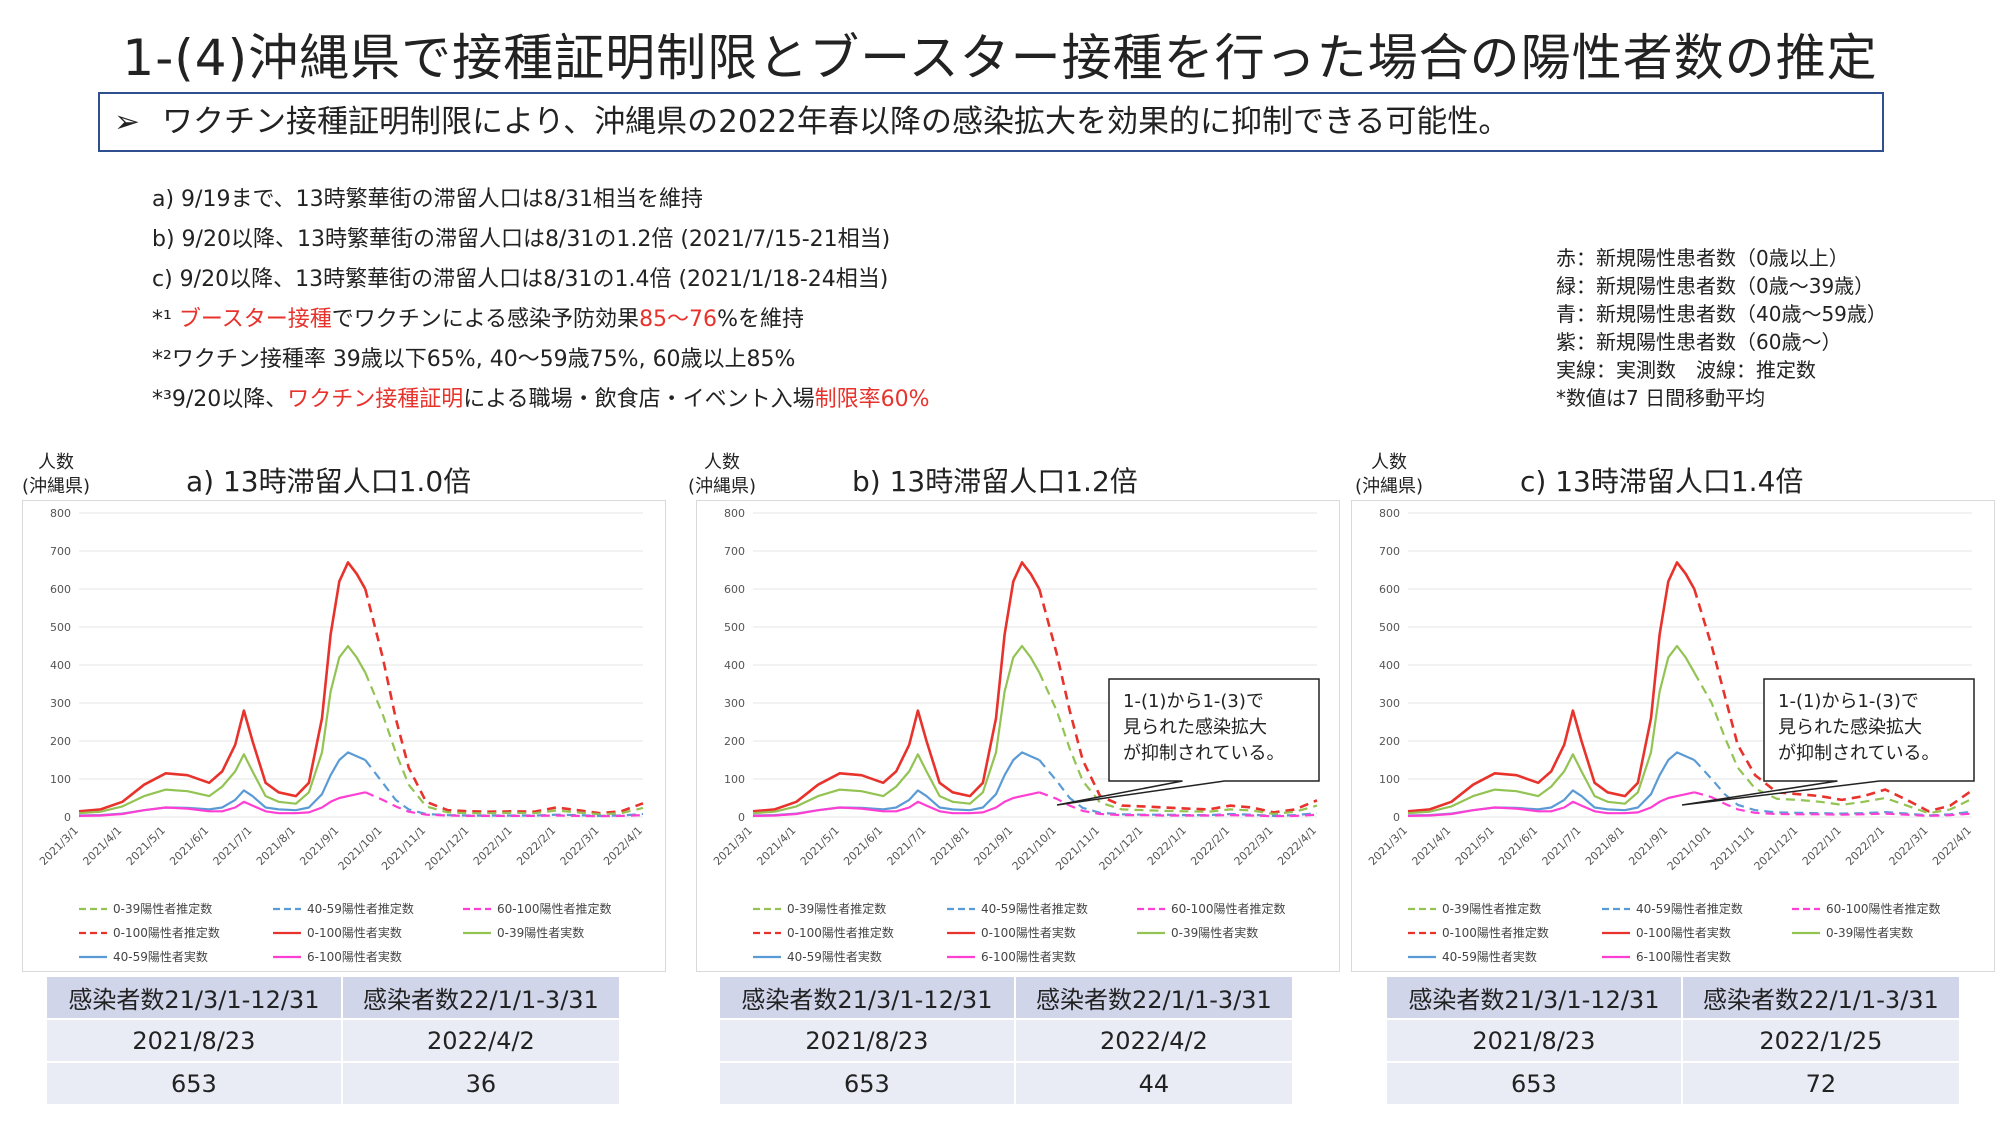  I want to click on note-booster-rate: 85～76, so click(678, 319).